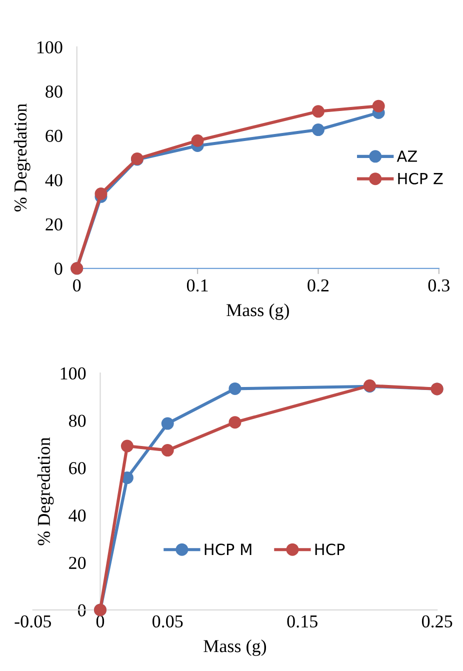  Describe the element at coordinates (58, 268) in the screenshot. I see `y-tick-label: 0` at that location.